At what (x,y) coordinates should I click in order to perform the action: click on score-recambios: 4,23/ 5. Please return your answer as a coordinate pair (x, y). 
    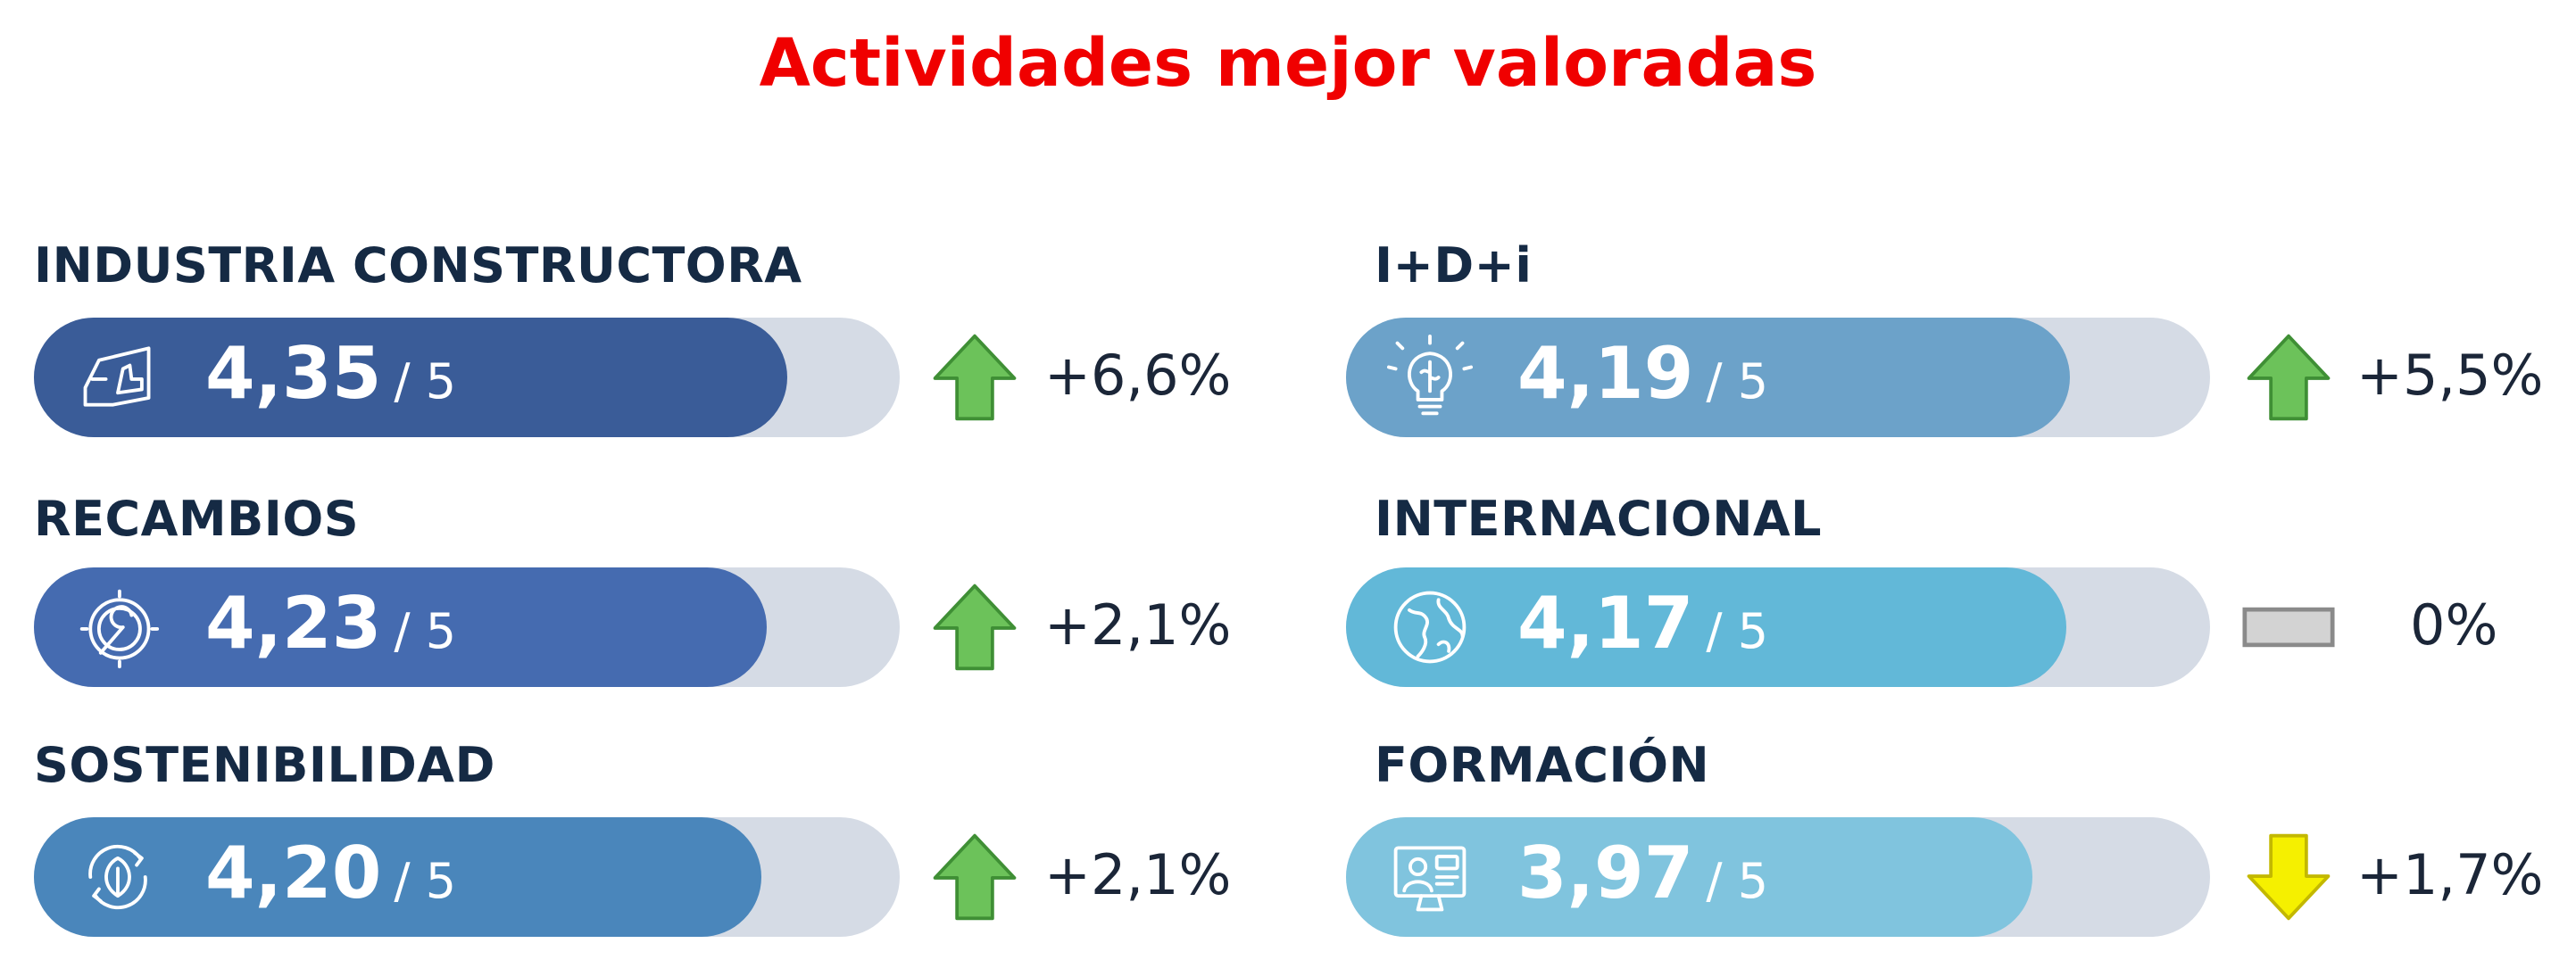
    Looking at the image, I should click on (330, 623).